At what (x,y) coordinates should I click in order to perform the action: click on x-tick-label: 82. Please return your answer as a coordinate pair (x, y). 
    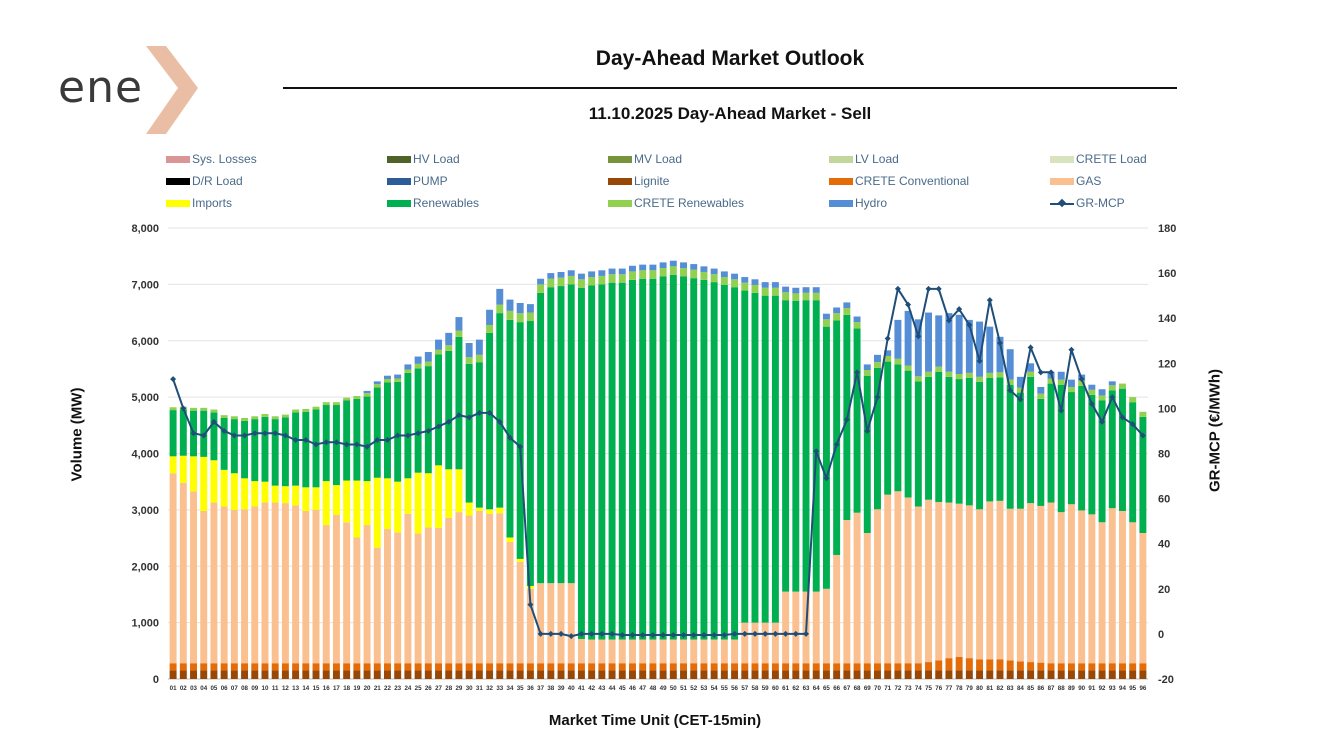
    Looking at the image, I should click on (1000, 688).